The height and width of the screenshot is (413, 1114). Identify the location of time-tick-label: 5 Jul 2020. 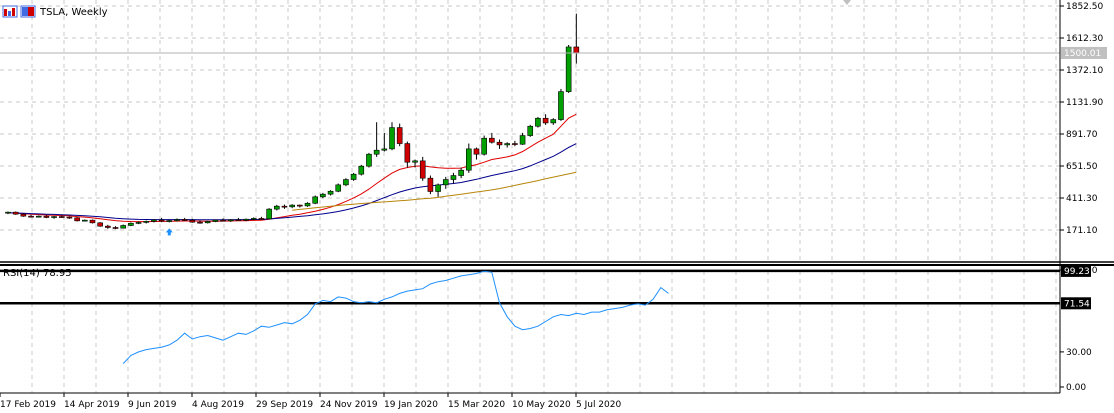
(598, 405).